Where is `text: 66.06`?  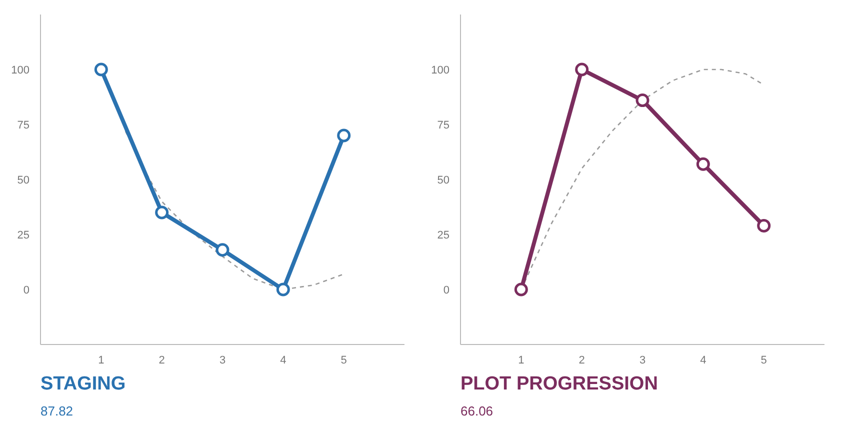 text: 66.06 is located at coordinates (477, 411).